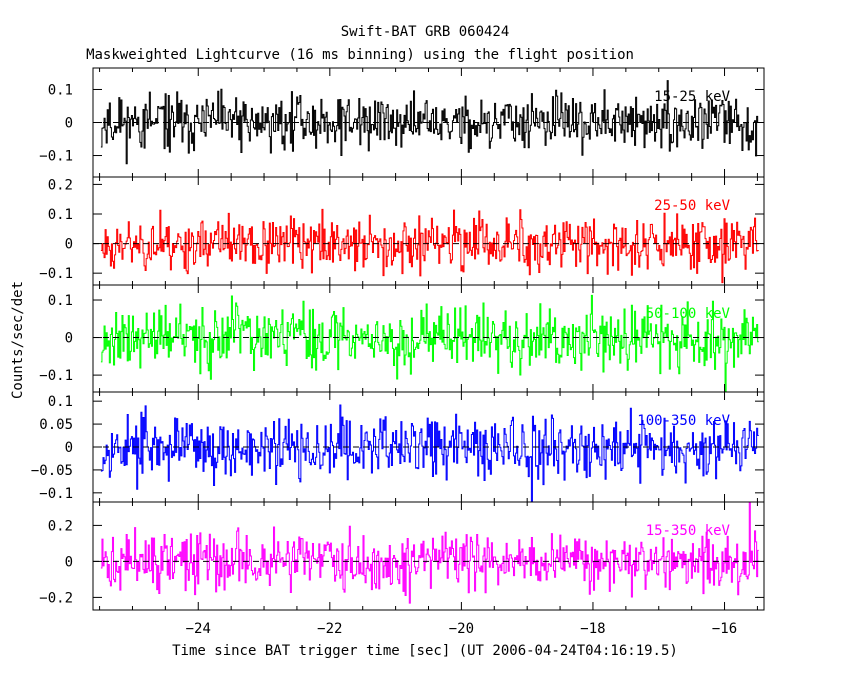 The height and width of the screenshot is (680, 850). Describe the element at coordinates (56, 274) in the screenshot. I see `y-tick-label-1-3: −0.1` at that location.